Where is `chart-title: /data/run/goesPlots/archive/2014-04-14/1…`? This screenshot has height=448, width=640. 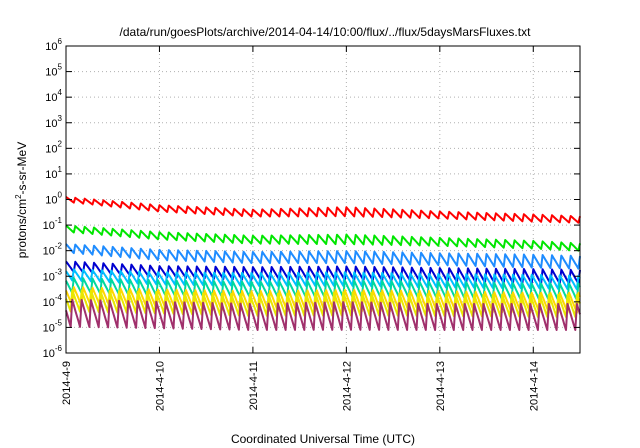
chart-title: /data/run/goesPlots/archive/2014-04-14/1… is located at coordinates (326, 32).